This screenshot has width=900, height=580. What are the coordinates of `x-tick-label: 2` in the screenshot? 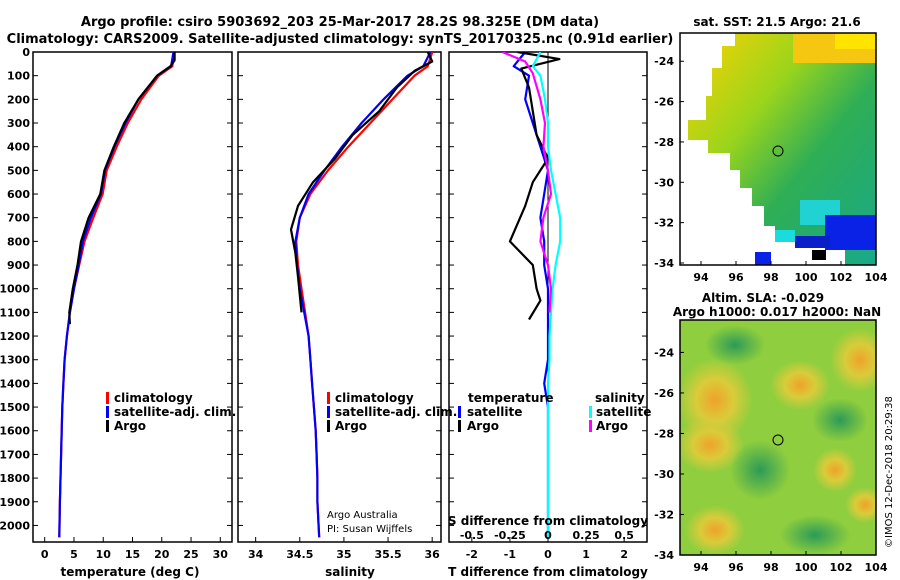 It's located at (624, 554).